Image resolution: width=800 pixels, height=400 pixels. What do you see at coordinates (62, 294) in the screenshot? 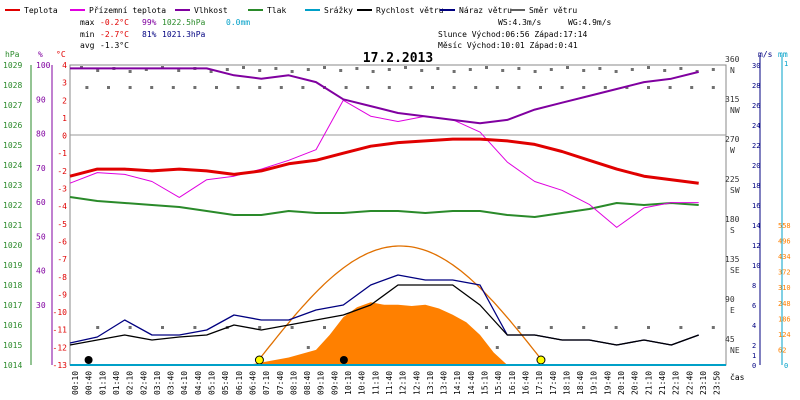
I see `temp-tick-label: -9` at bounding box center [62, 294].